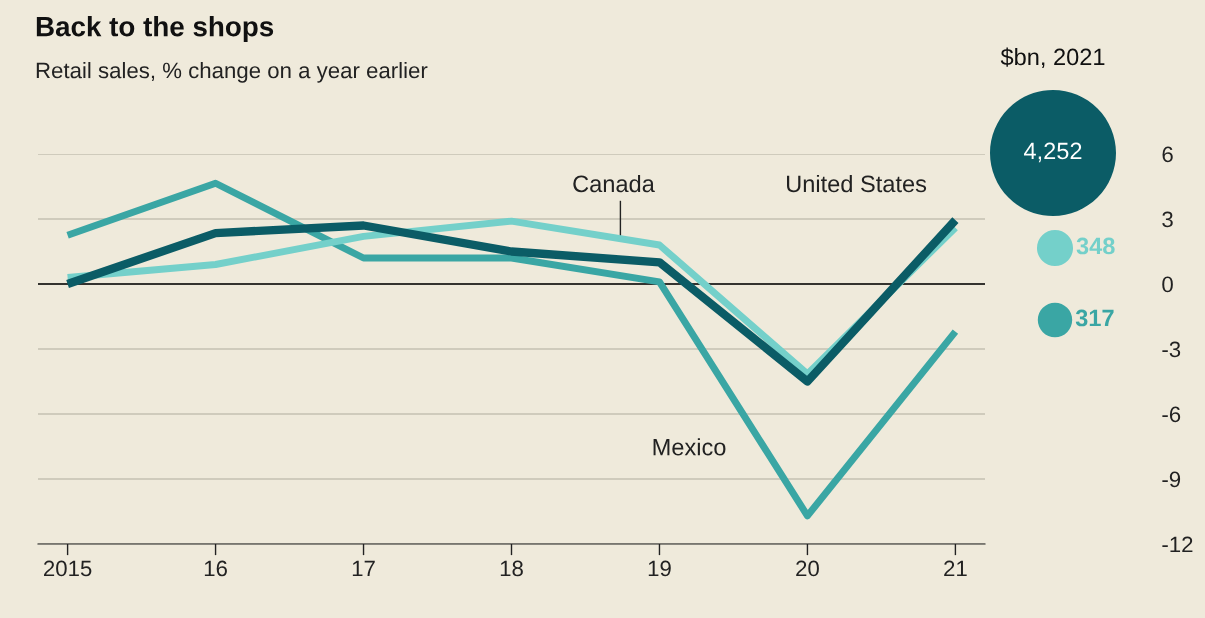 This screenshot has height=618, width=1205. I want to click on text: $bn, 2021, so click(1052, 58).